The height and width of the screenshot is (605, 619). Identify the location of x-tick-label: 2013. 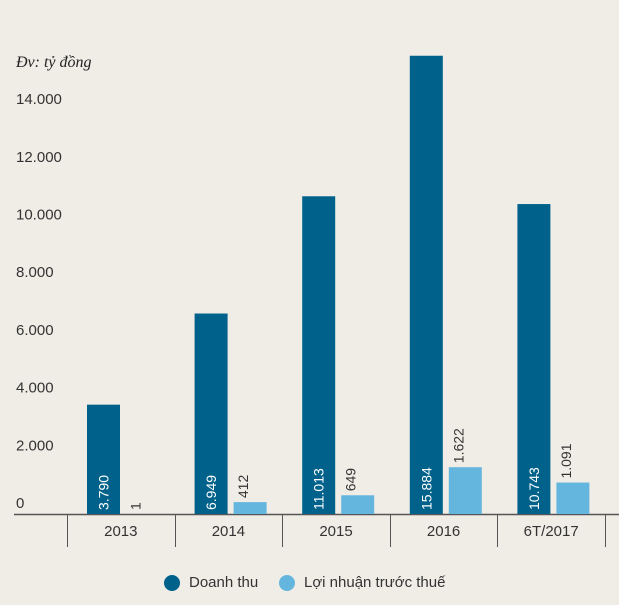
(120, 531).